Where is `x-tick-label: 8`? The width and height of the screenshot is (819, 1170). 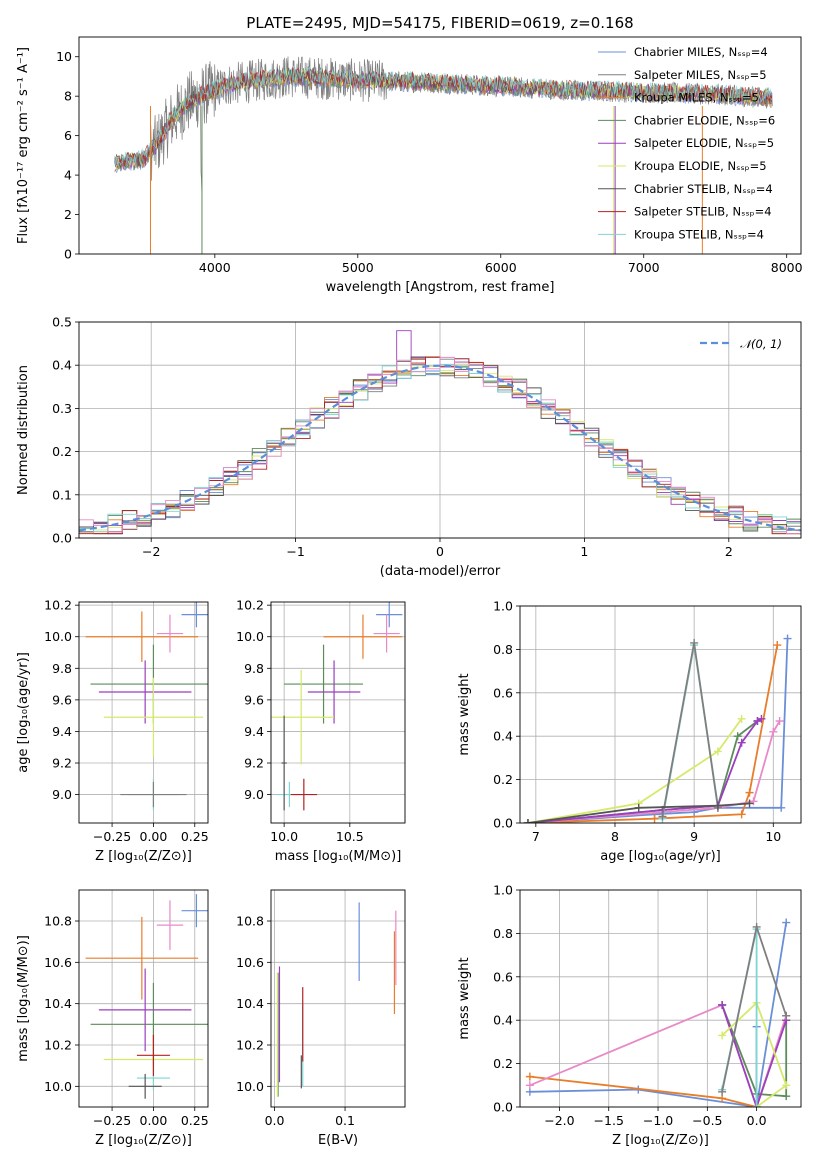 x-tick-label: 8 is located at coordinates (615, 836).